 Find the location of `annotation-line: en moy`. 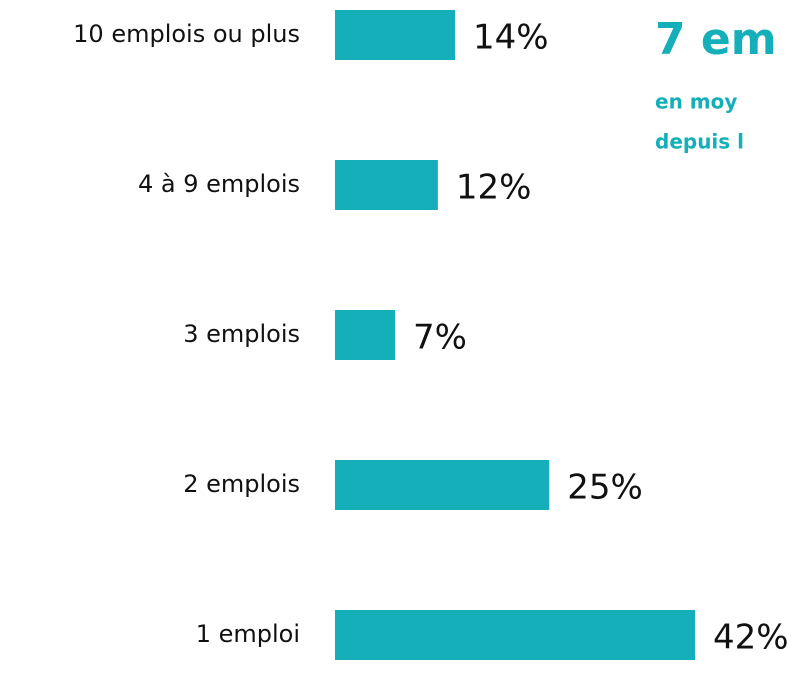

annotation-line: en moy is located at coordinates (696, 102).